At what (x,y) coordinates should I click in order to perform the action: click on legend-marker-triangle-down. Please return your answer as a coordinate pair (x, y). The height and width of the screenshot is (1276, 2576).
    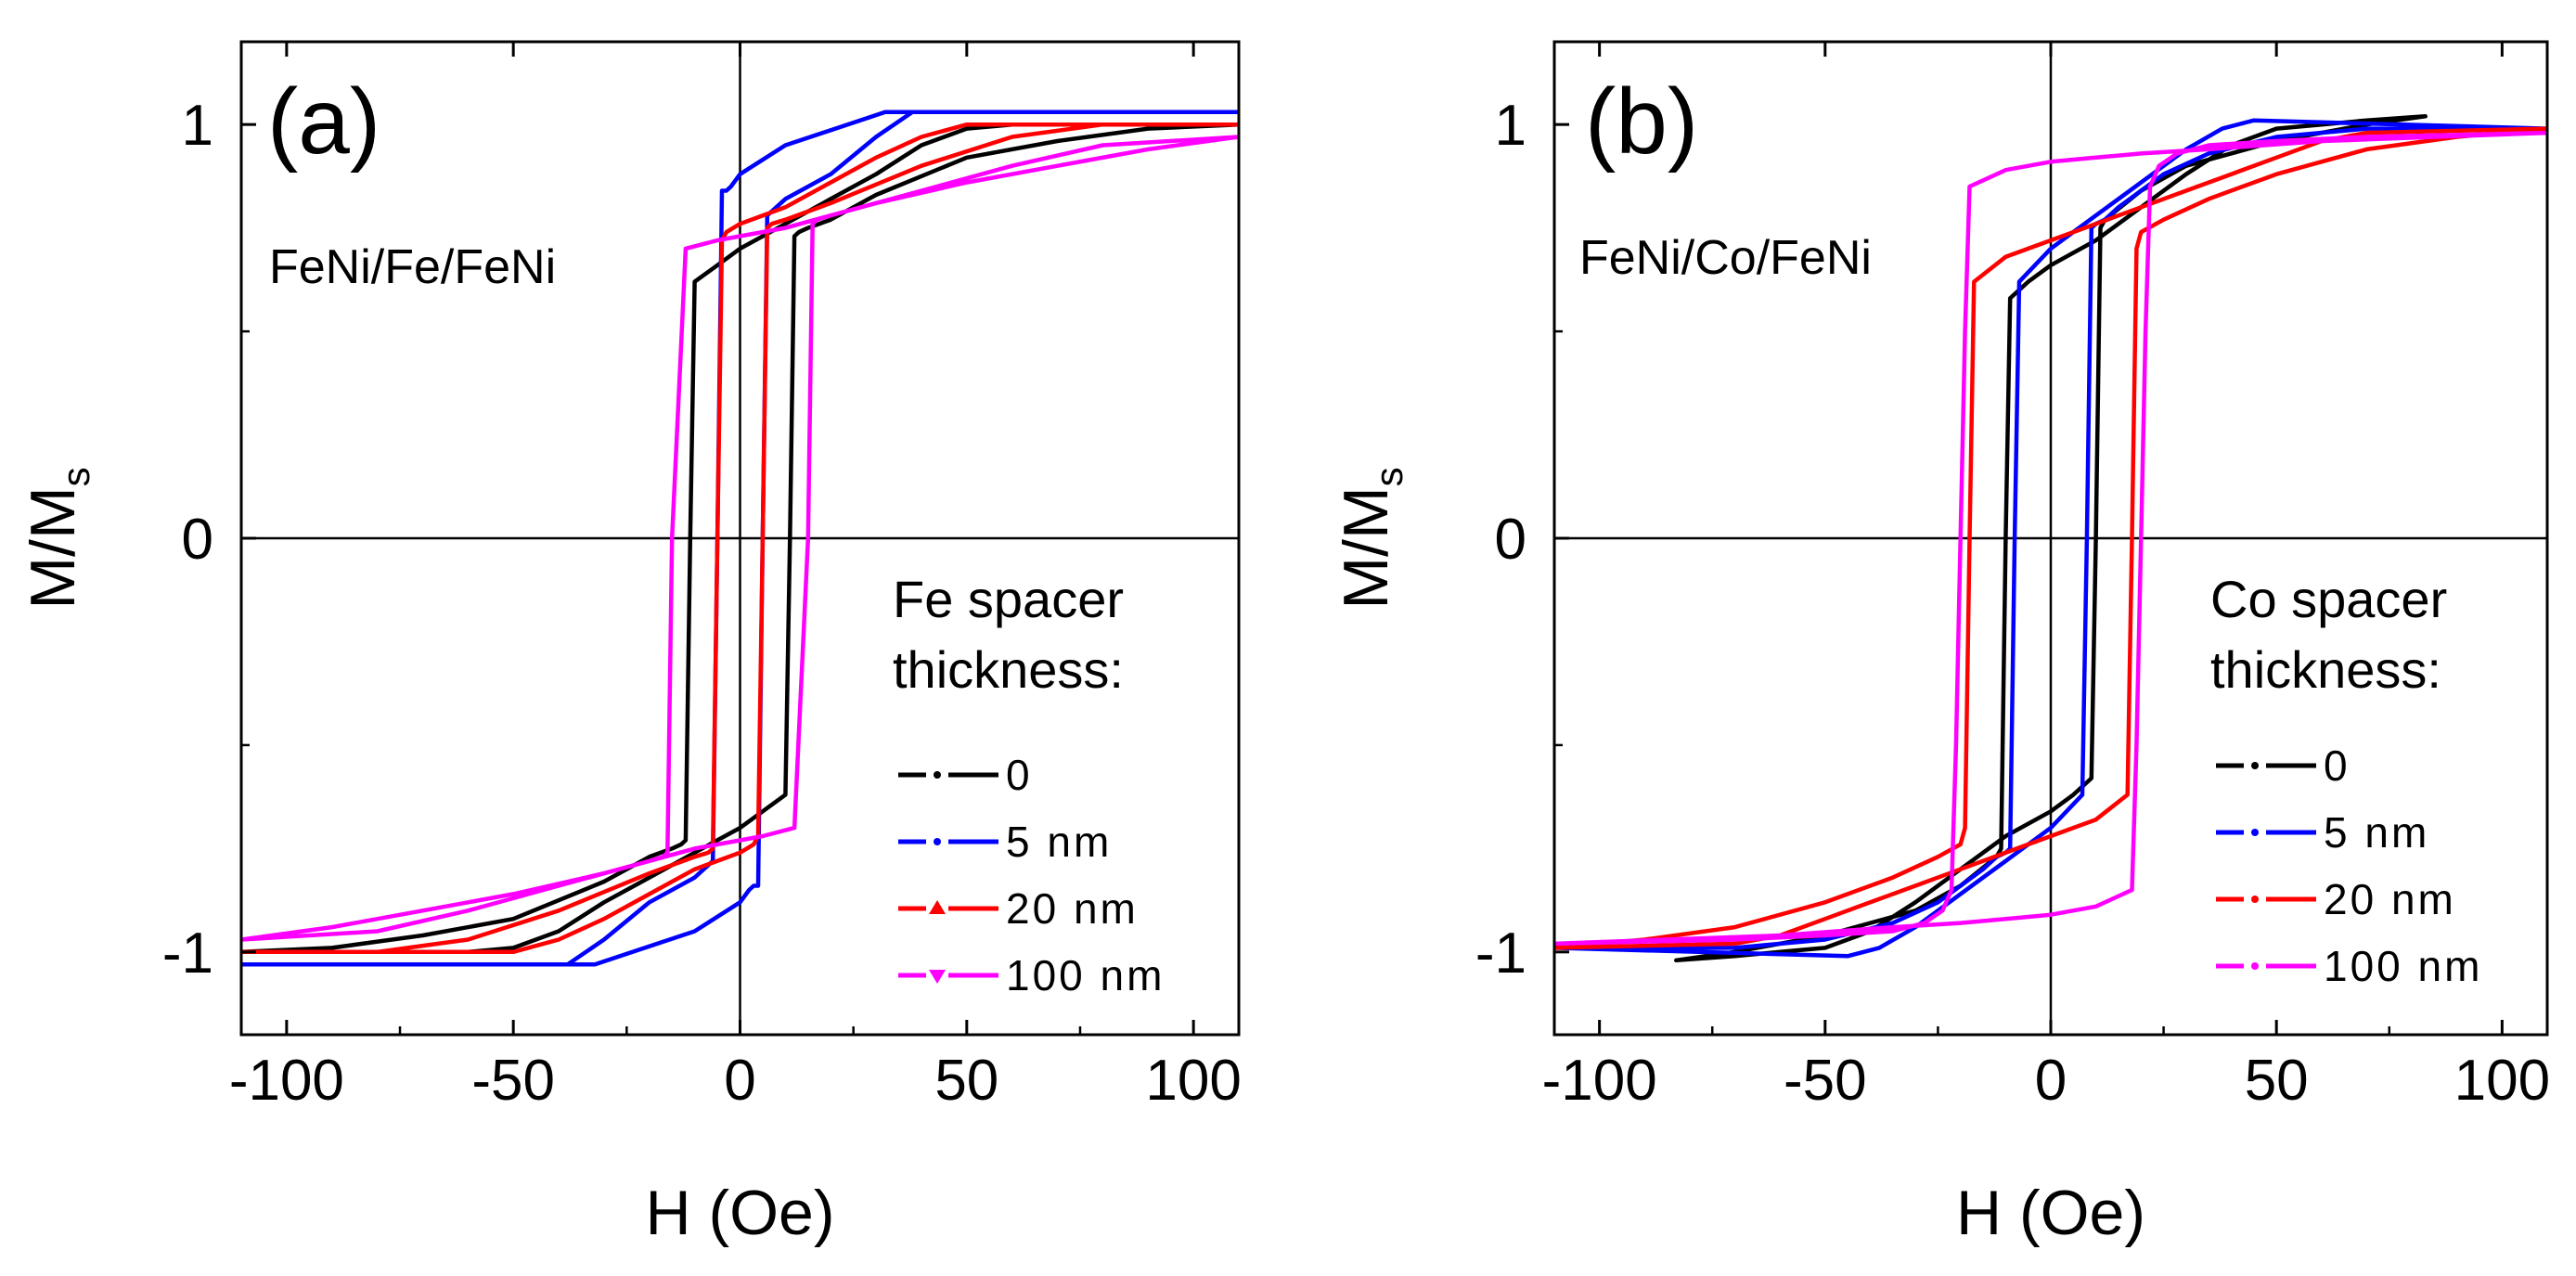
    Looking at the image, I should click on (937, 977).